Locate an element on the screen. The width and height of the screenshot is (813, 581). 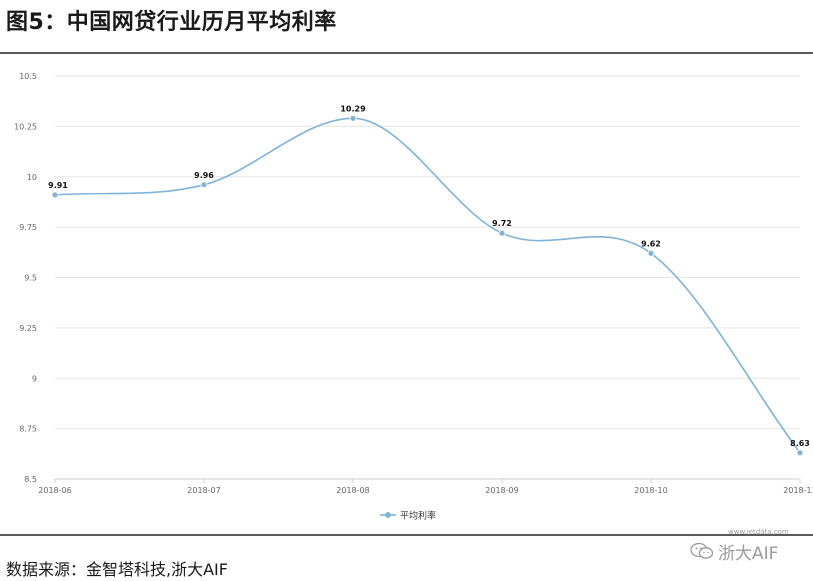
x-tick-label: 2018-07 is located at coordinates (203, 490).